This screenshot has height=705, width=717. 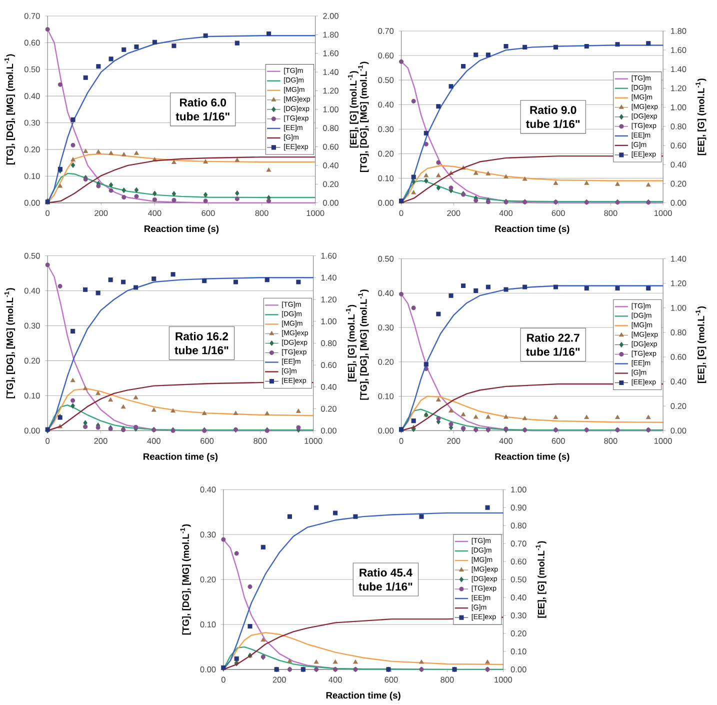 I want to click on y2-tick-label: 0.50, so click(x=518, y=579).